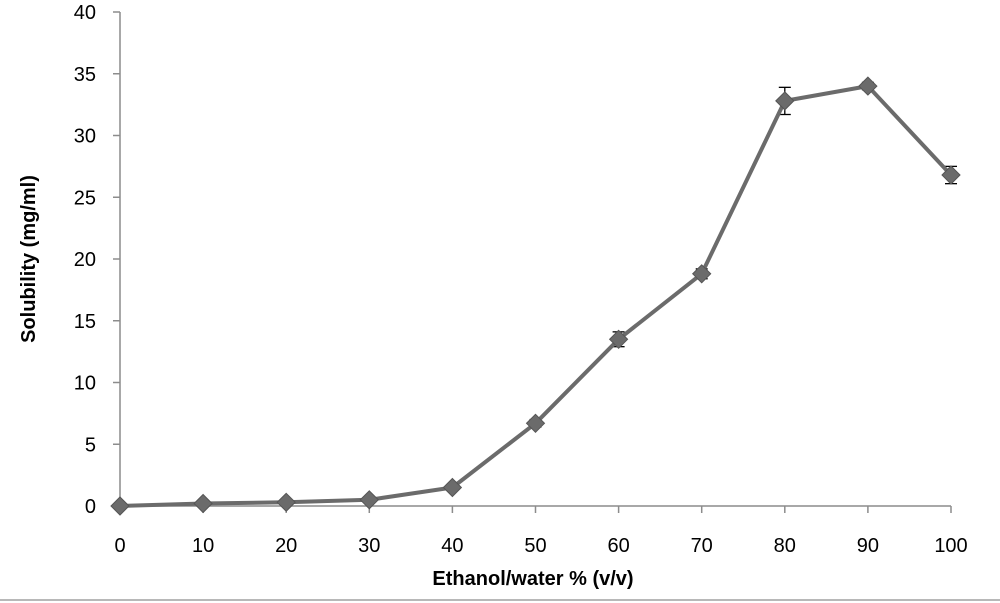 This screenshot has height=603, width=1000. Describe the element at coordinates (500, 600) in the screenshot. I see `bottom-border-rule` at that location.